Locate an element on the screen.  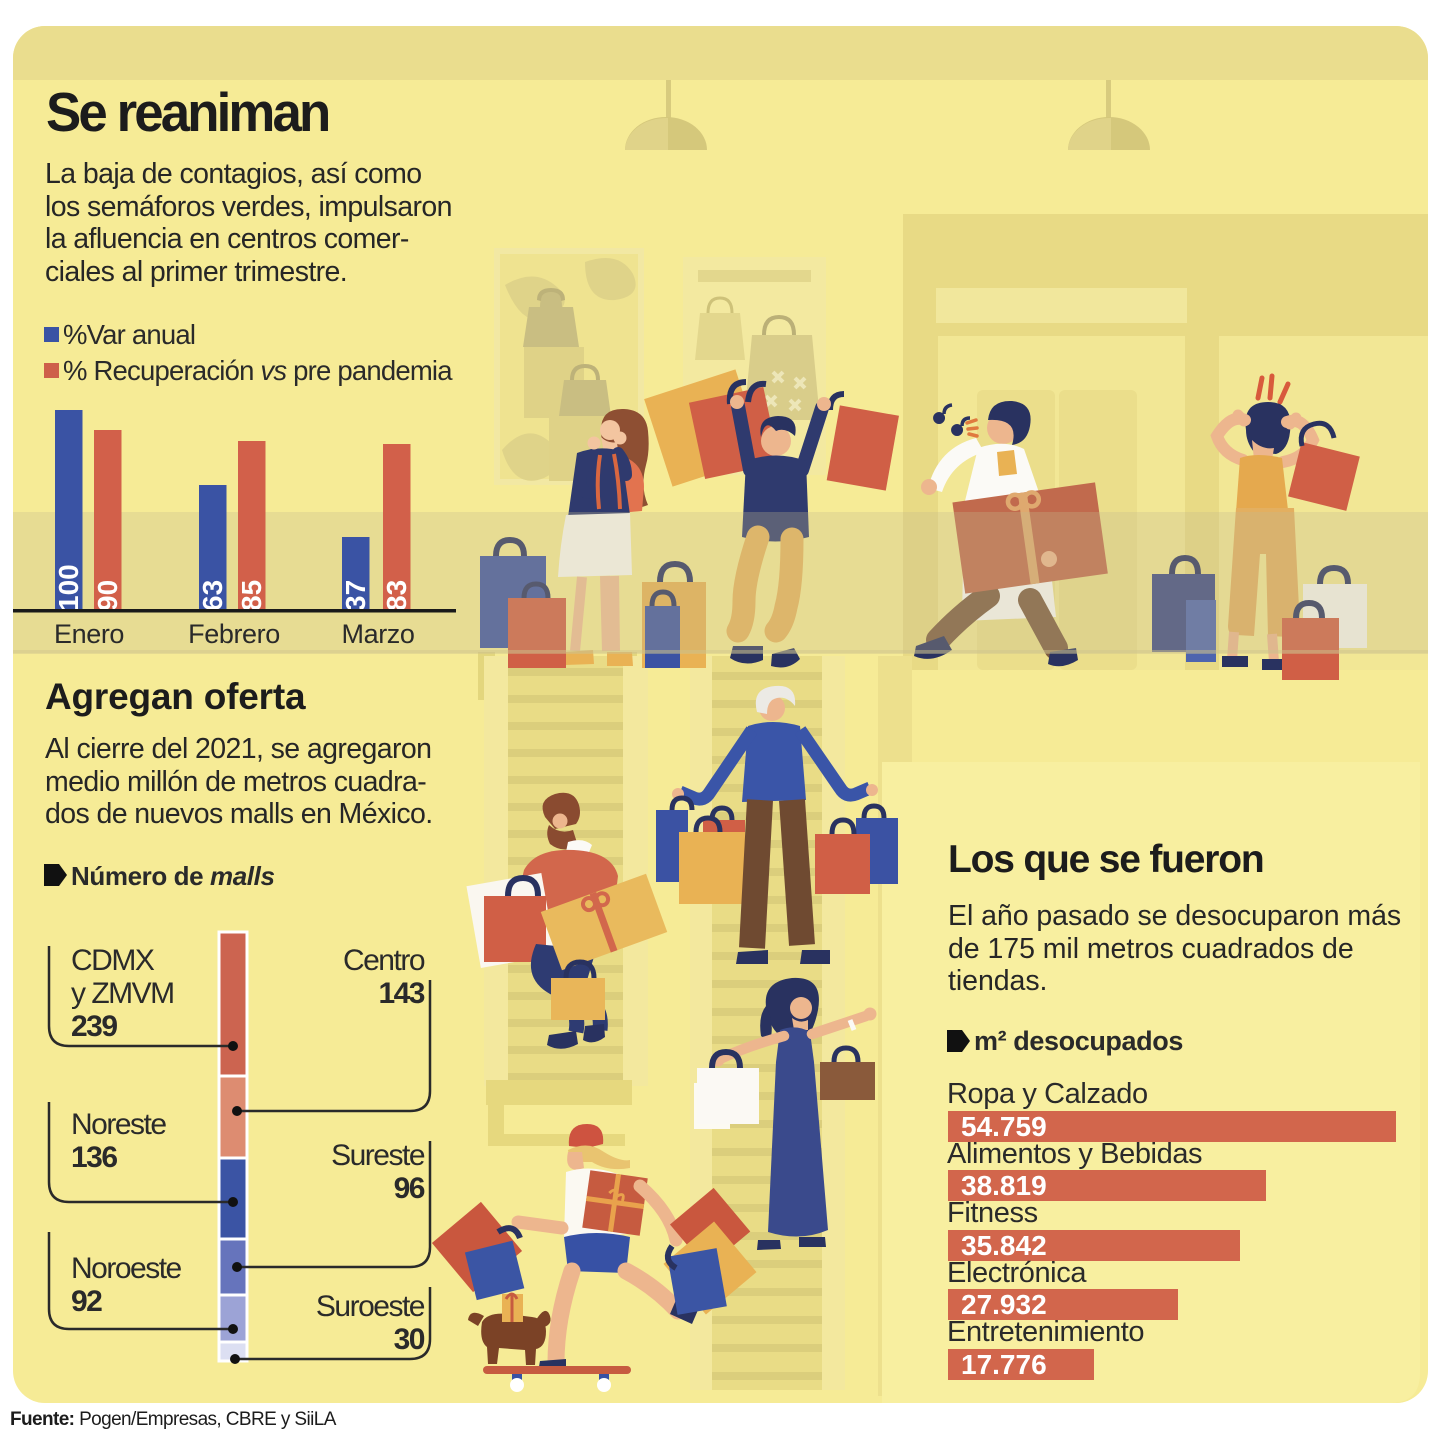
svg-text: 54.759 is located at coordinates (1004, 1126).